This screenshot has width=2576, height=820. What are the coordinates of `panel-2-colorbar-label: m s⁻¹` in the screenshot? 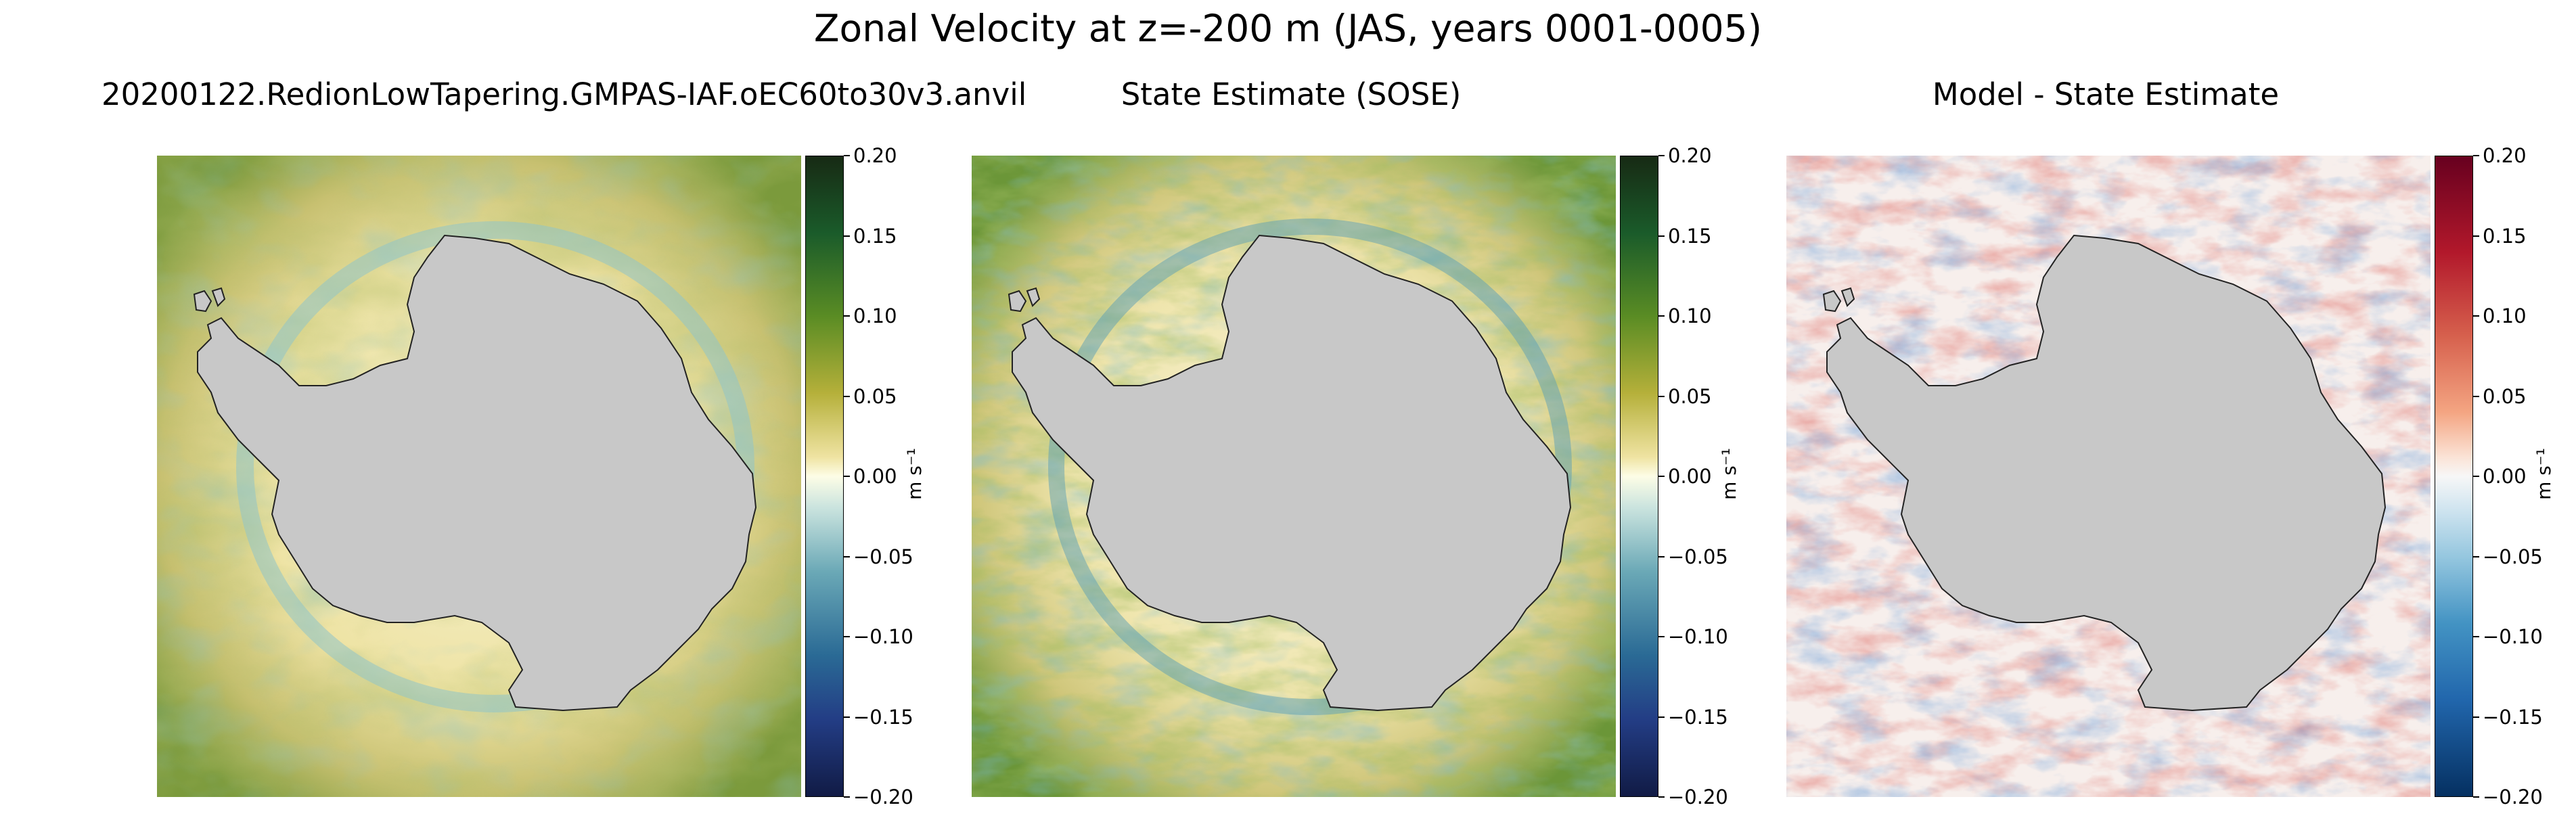 It's located at (1729, 474).